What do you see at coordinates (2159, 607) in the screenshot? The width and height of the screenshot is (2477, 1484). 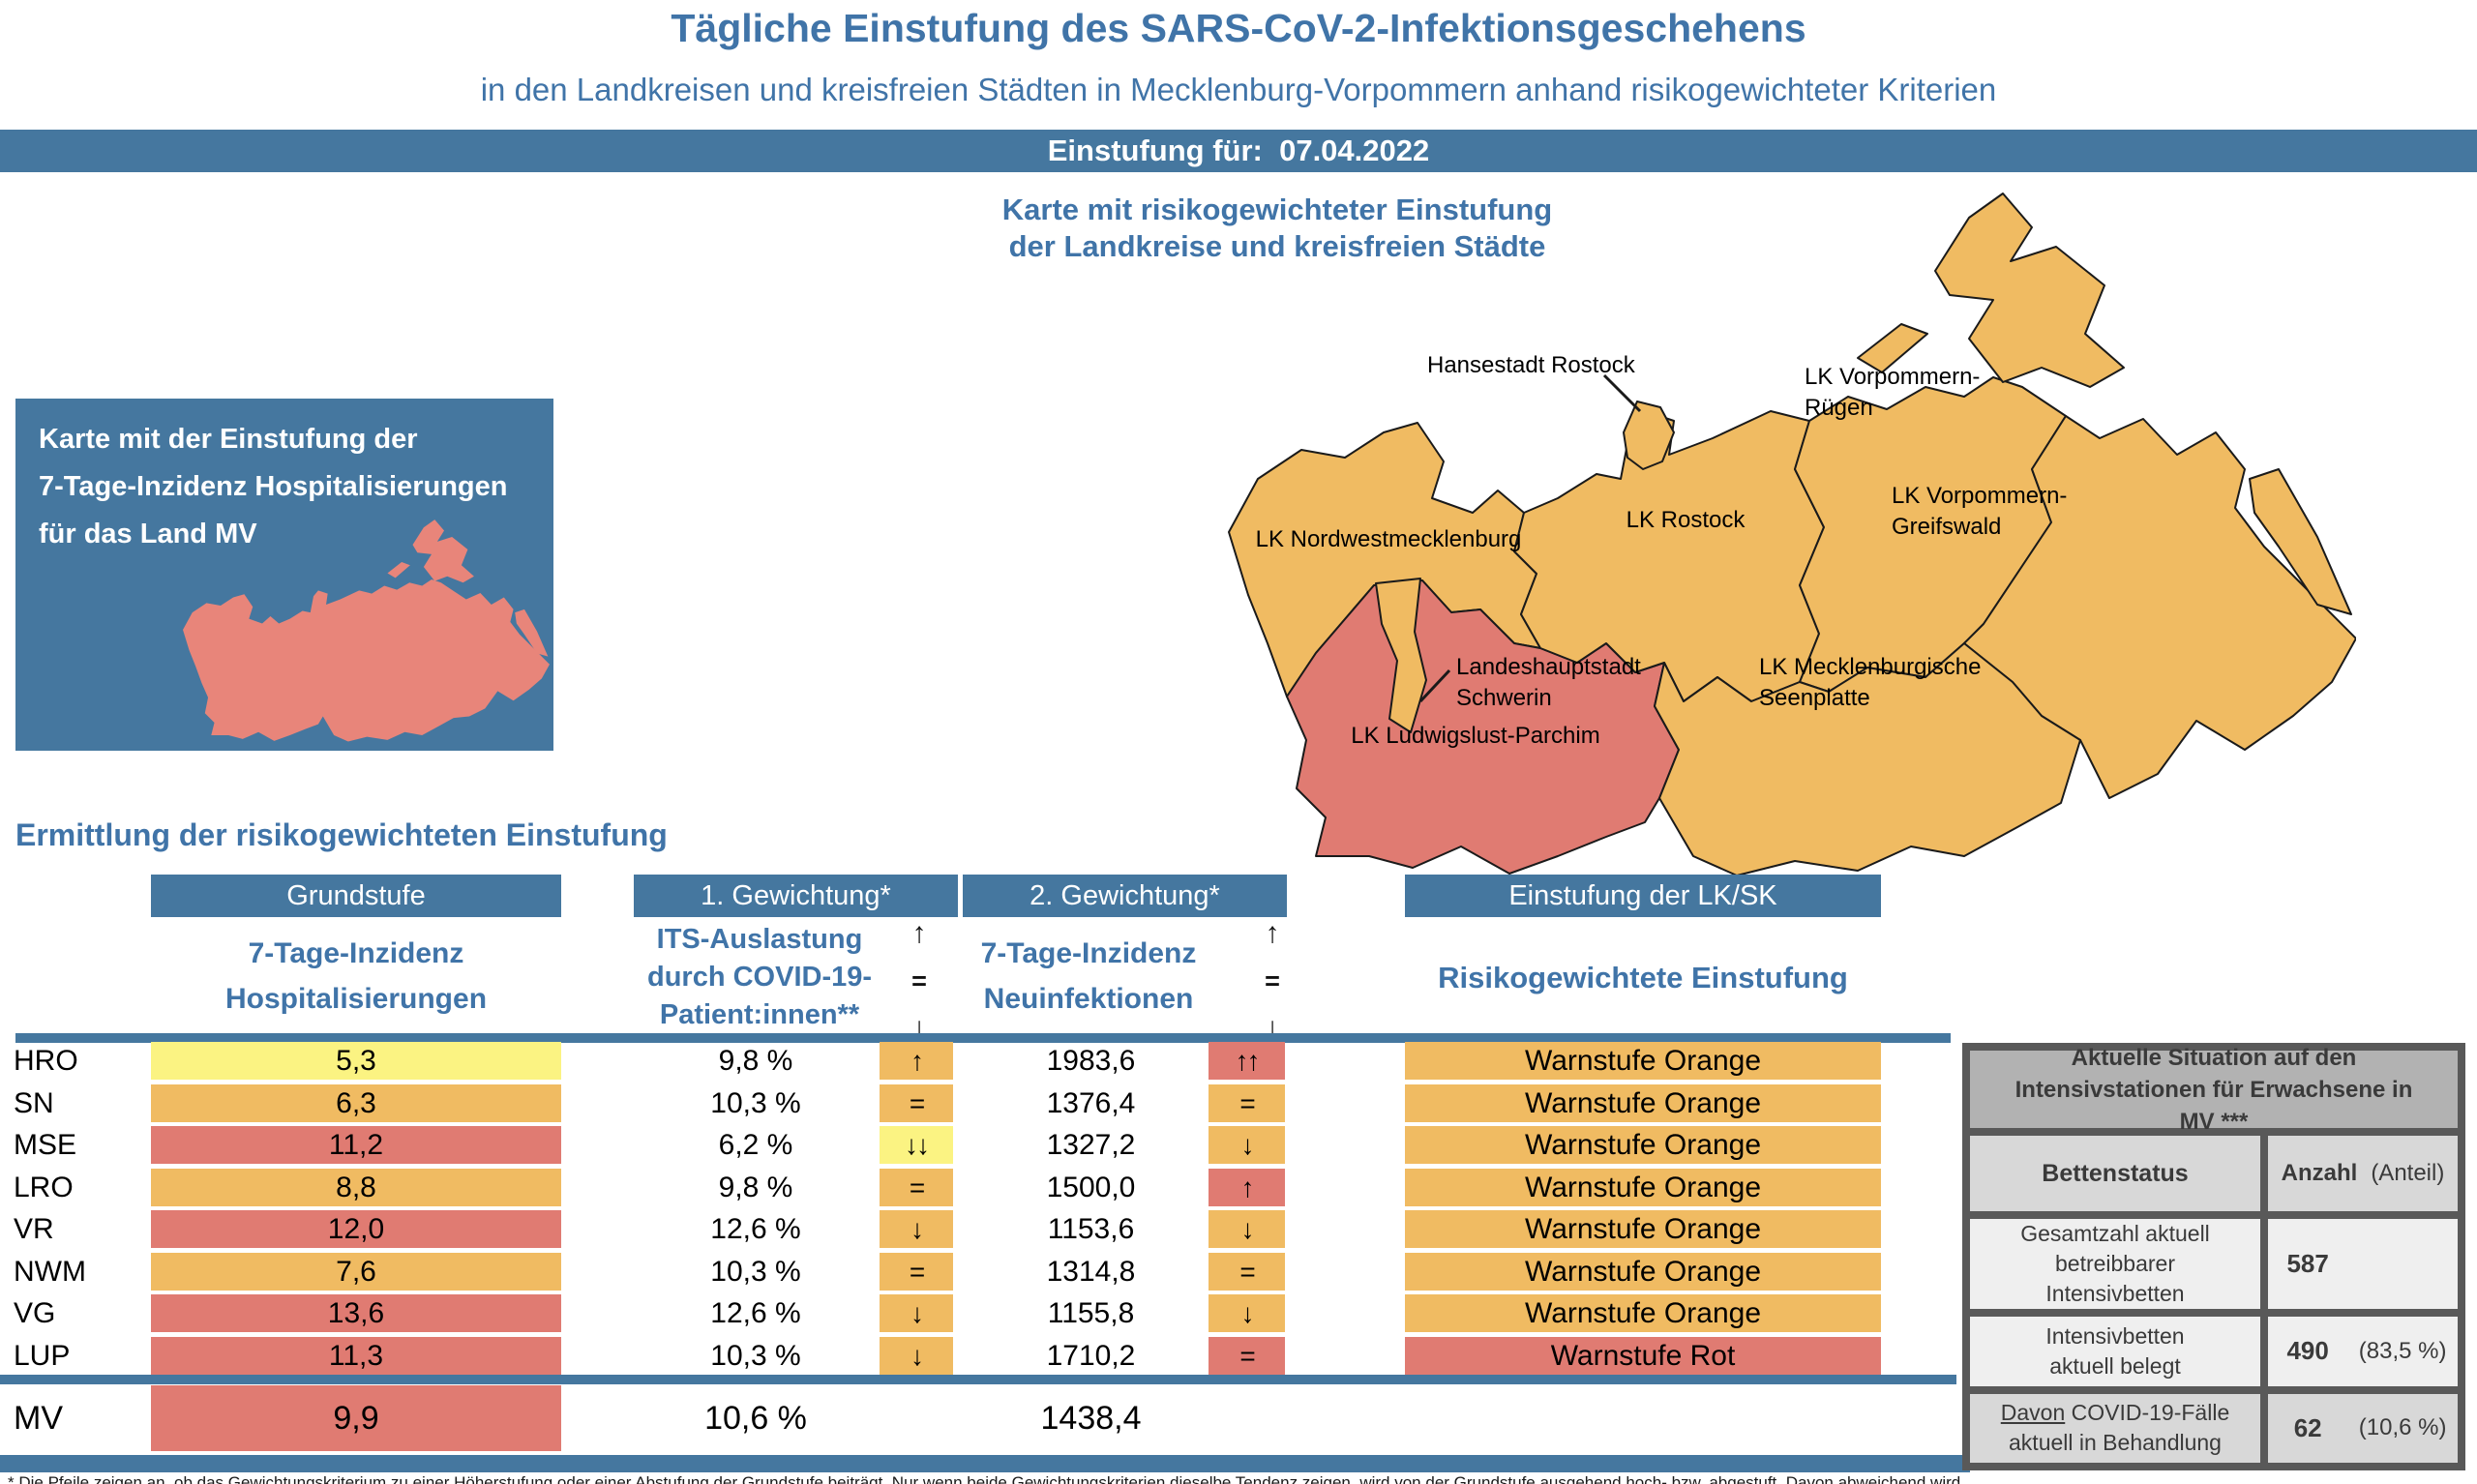 I see `map-region-vorpommern-greifswald` at bounding box center [2159, 607].